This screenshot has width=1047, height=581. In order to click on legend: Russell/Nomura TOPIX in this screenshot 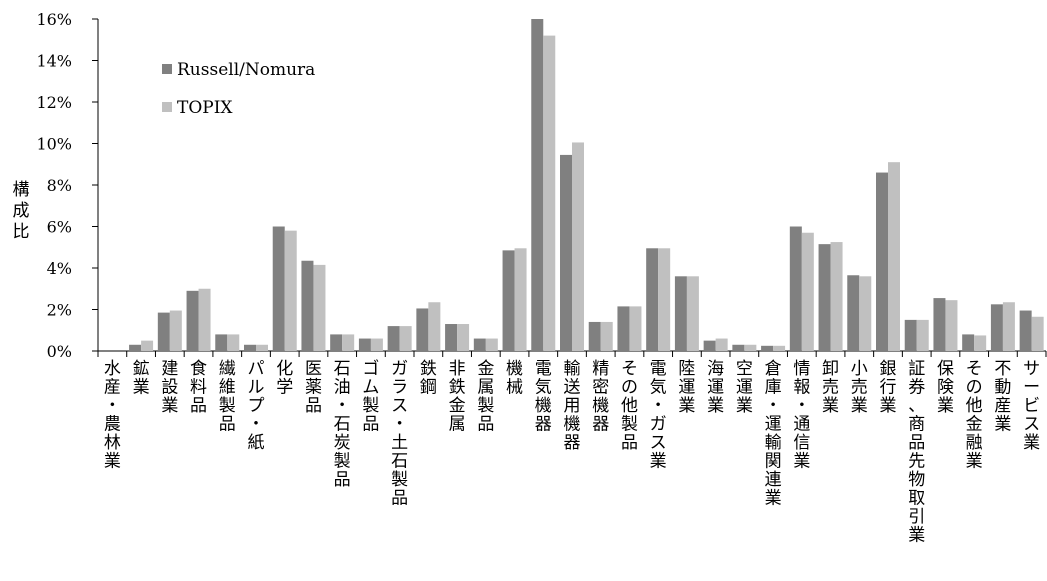, I will do `click(238, 89)`.